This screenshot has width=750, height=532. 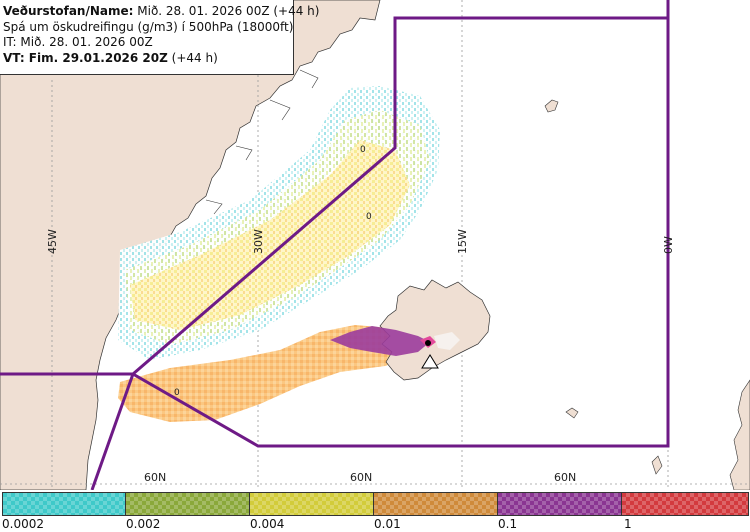 I want to click on legend-tick: 0.01, so click(x=387, y=524).